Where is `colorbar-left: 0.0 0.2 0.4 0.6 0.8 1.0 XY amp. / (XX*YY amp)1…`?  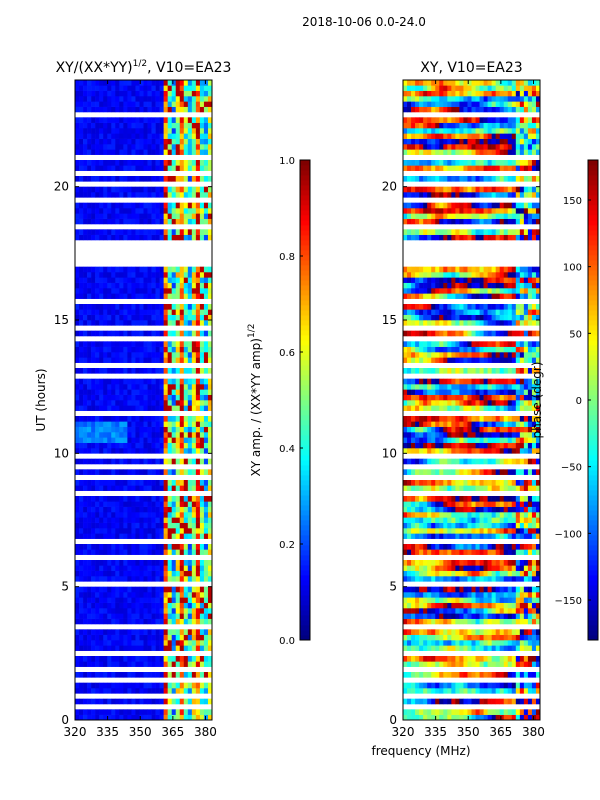 colorbar-left: 0.0 0.2 0.4 0.6 0.8 1.0 XY amp. / (XX*YY amp)1… is located at coordinates (279, 401).